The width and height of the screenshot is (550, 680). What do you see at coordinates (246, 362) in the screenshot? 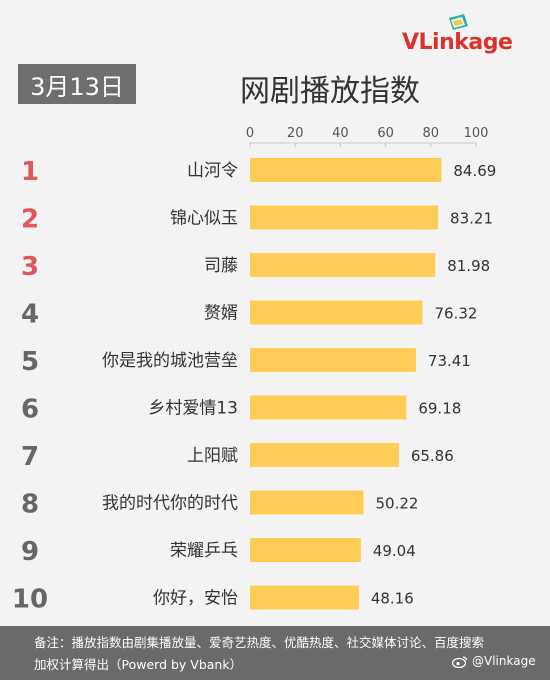
I see `chart-row: 5 你是我的城池营垒 73.41` at bounding box center [246, 362].